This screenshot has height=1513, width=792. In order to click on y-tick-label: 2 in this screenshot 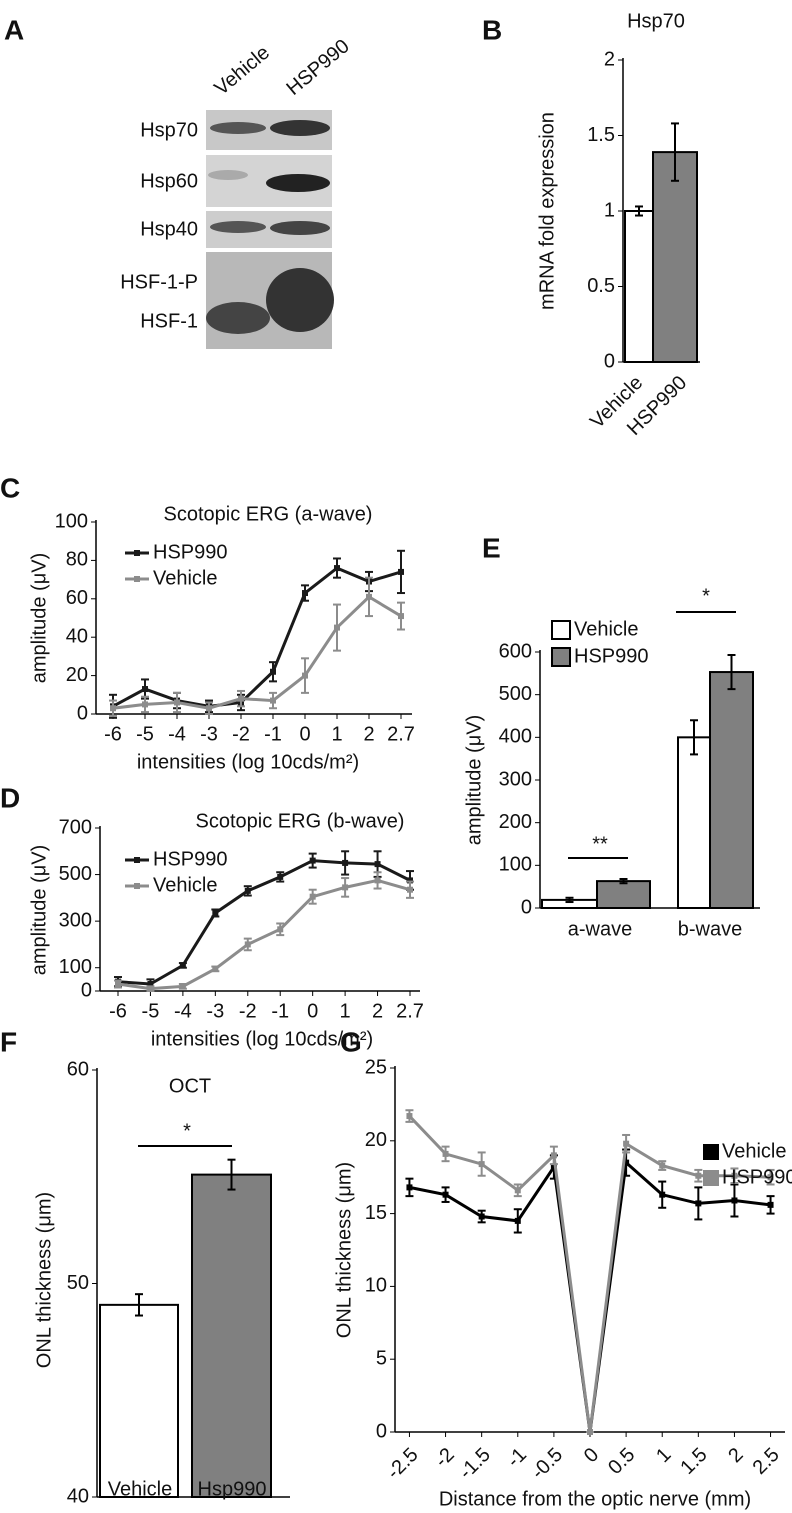, I will do `click(609, 59)`.